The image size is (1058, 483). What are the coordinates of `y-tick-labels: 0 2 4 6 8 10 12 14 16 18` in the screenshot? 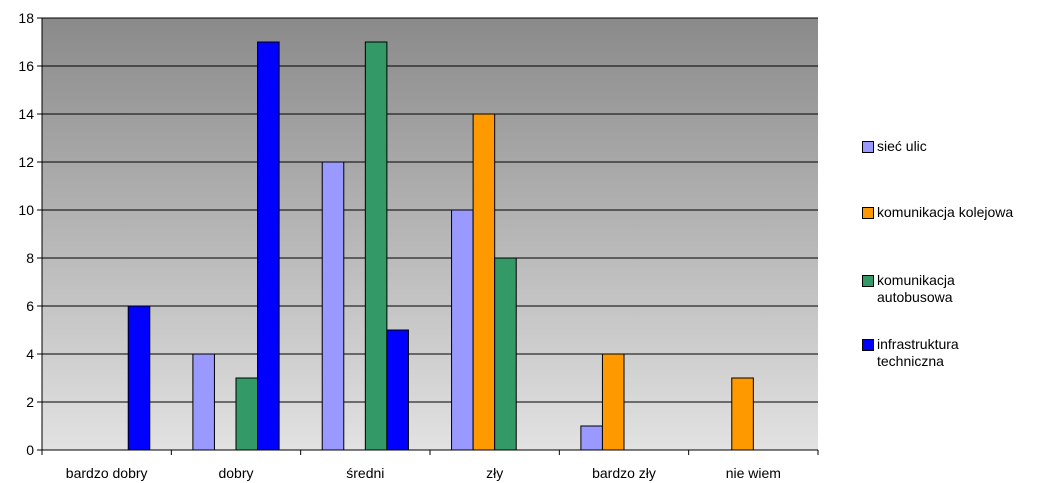 It's located at (26, 234).